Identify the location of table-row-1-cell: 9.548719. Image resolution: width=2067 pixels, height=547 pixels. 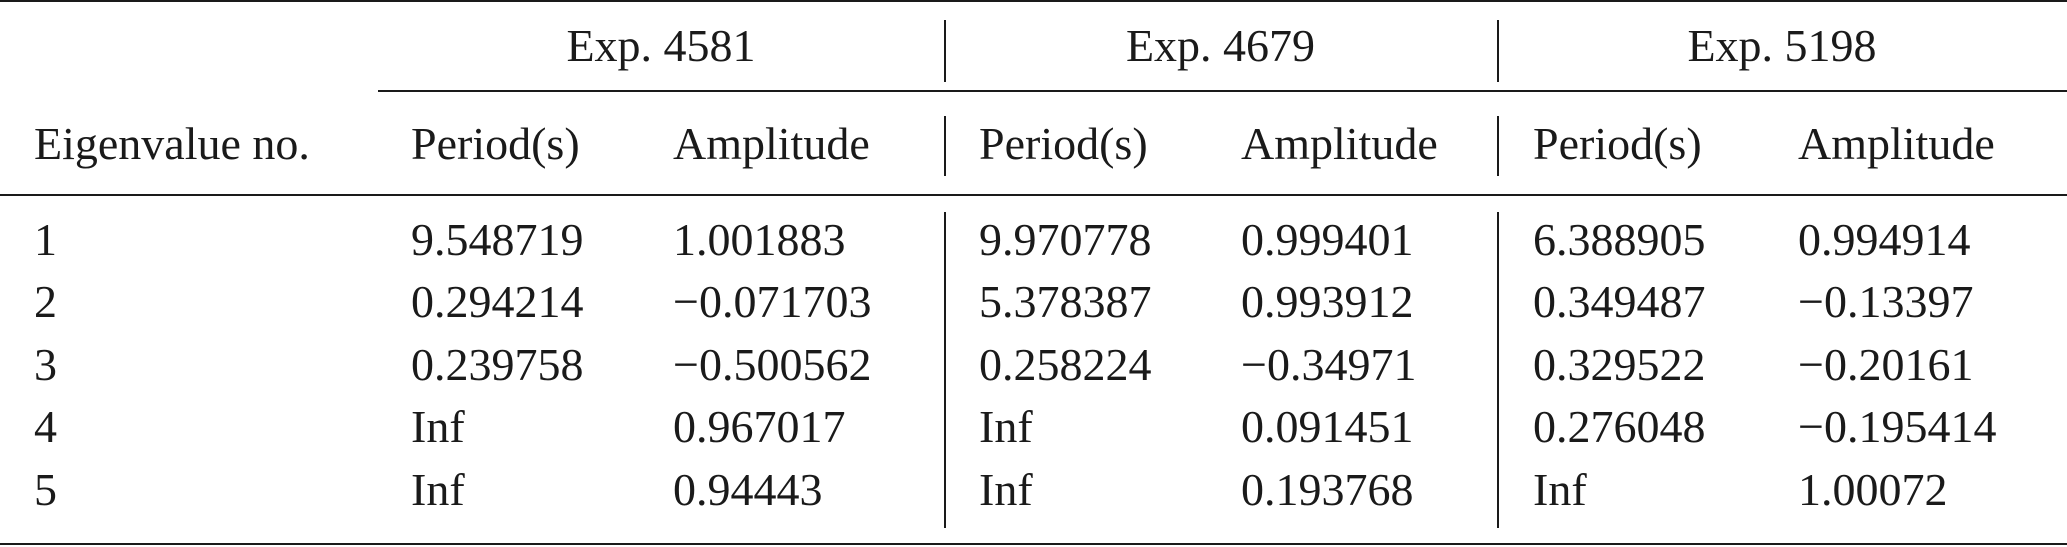
(497, 239).